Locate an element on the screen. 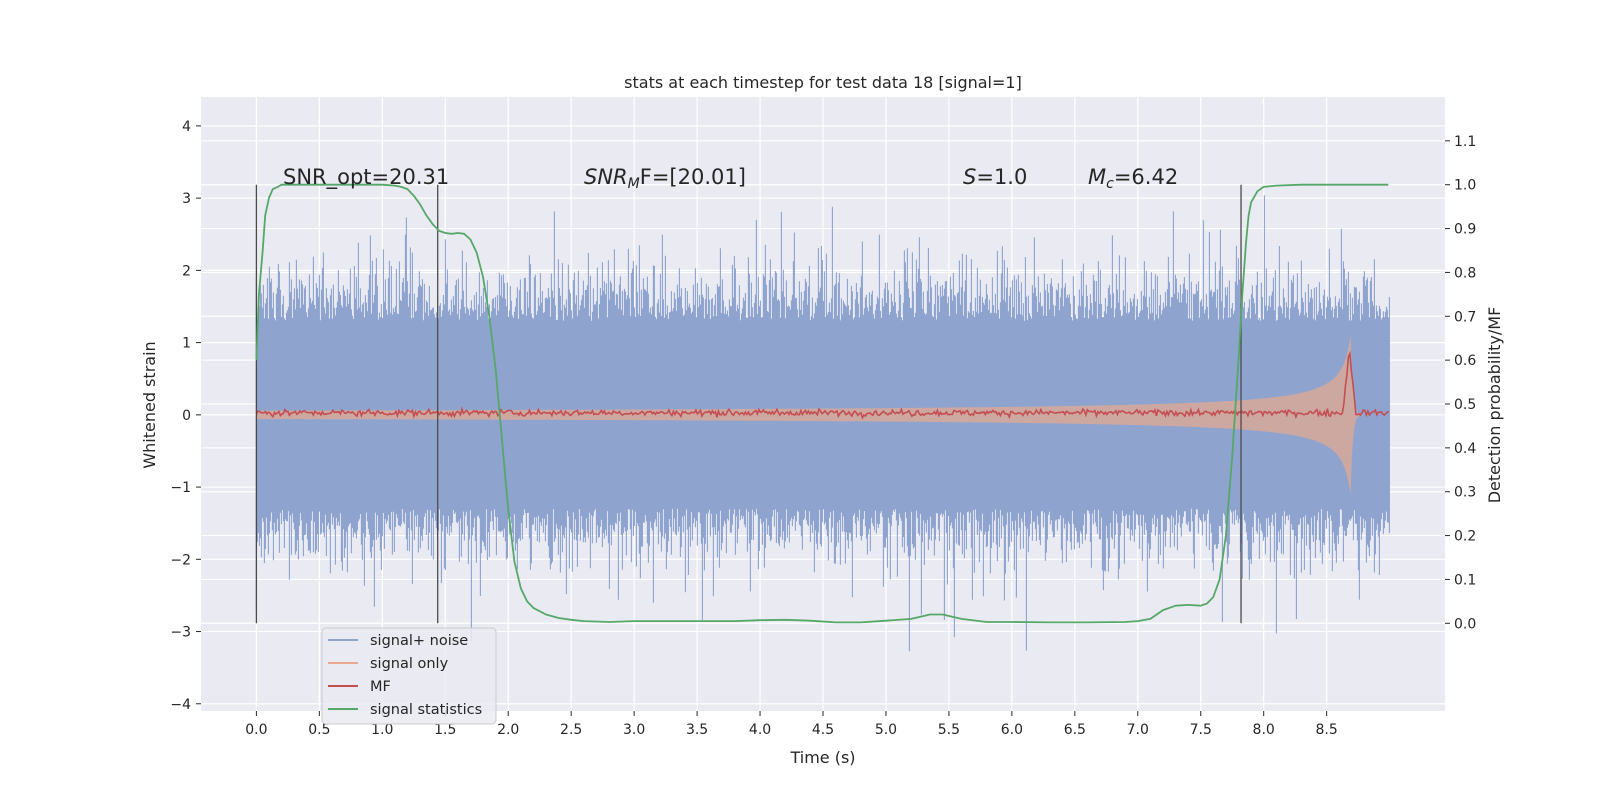 The image size is (1600, 800). y2-tick-label: 0.7 is located at coordinates (1465, 317).